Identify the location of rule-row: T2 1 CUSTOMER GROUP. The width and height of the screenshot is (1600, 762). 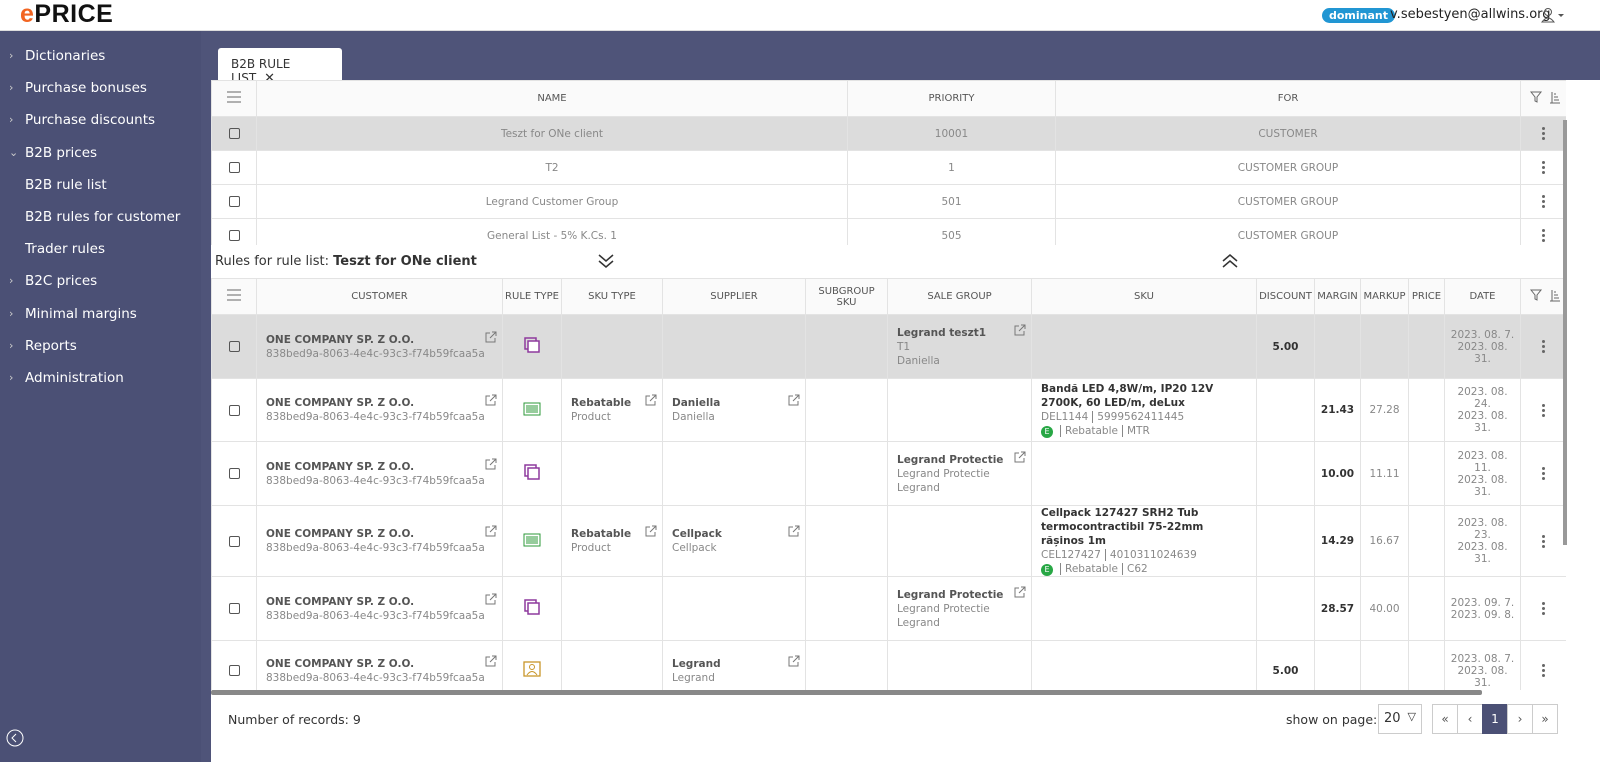
(888, 167).